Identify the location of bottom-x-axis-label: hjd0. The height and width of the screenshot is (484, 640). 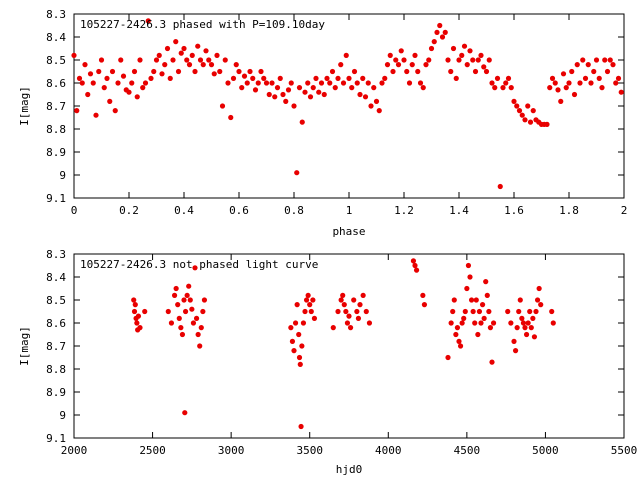
(349, 469).